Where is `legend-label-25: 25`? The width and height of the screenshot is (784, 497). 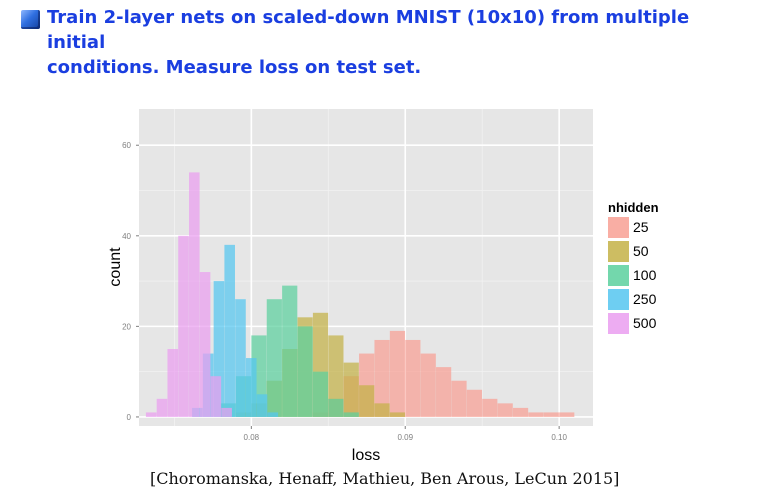
legend-label-25: 25 is located at coordinates (641, 227).